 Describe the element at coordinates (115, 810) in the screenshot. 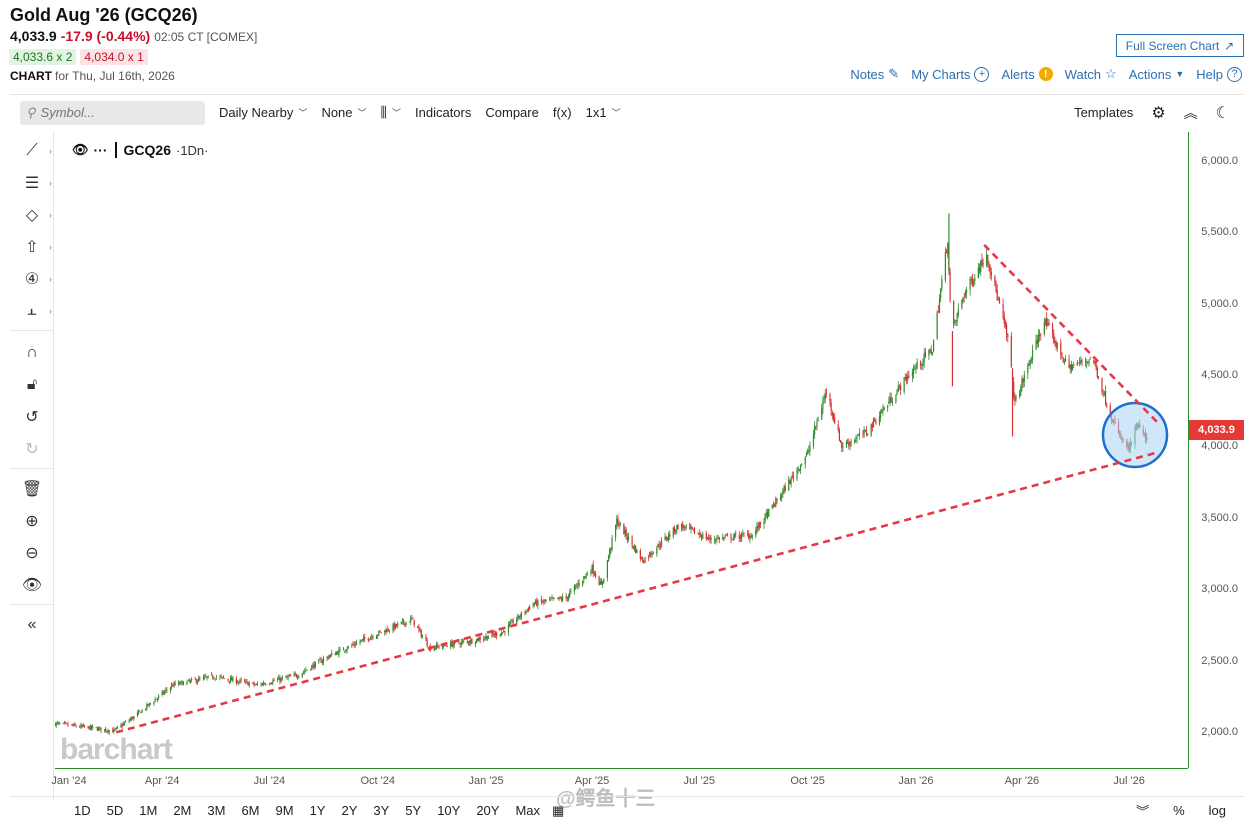

I see `period-button-5d: 5D` at that location.